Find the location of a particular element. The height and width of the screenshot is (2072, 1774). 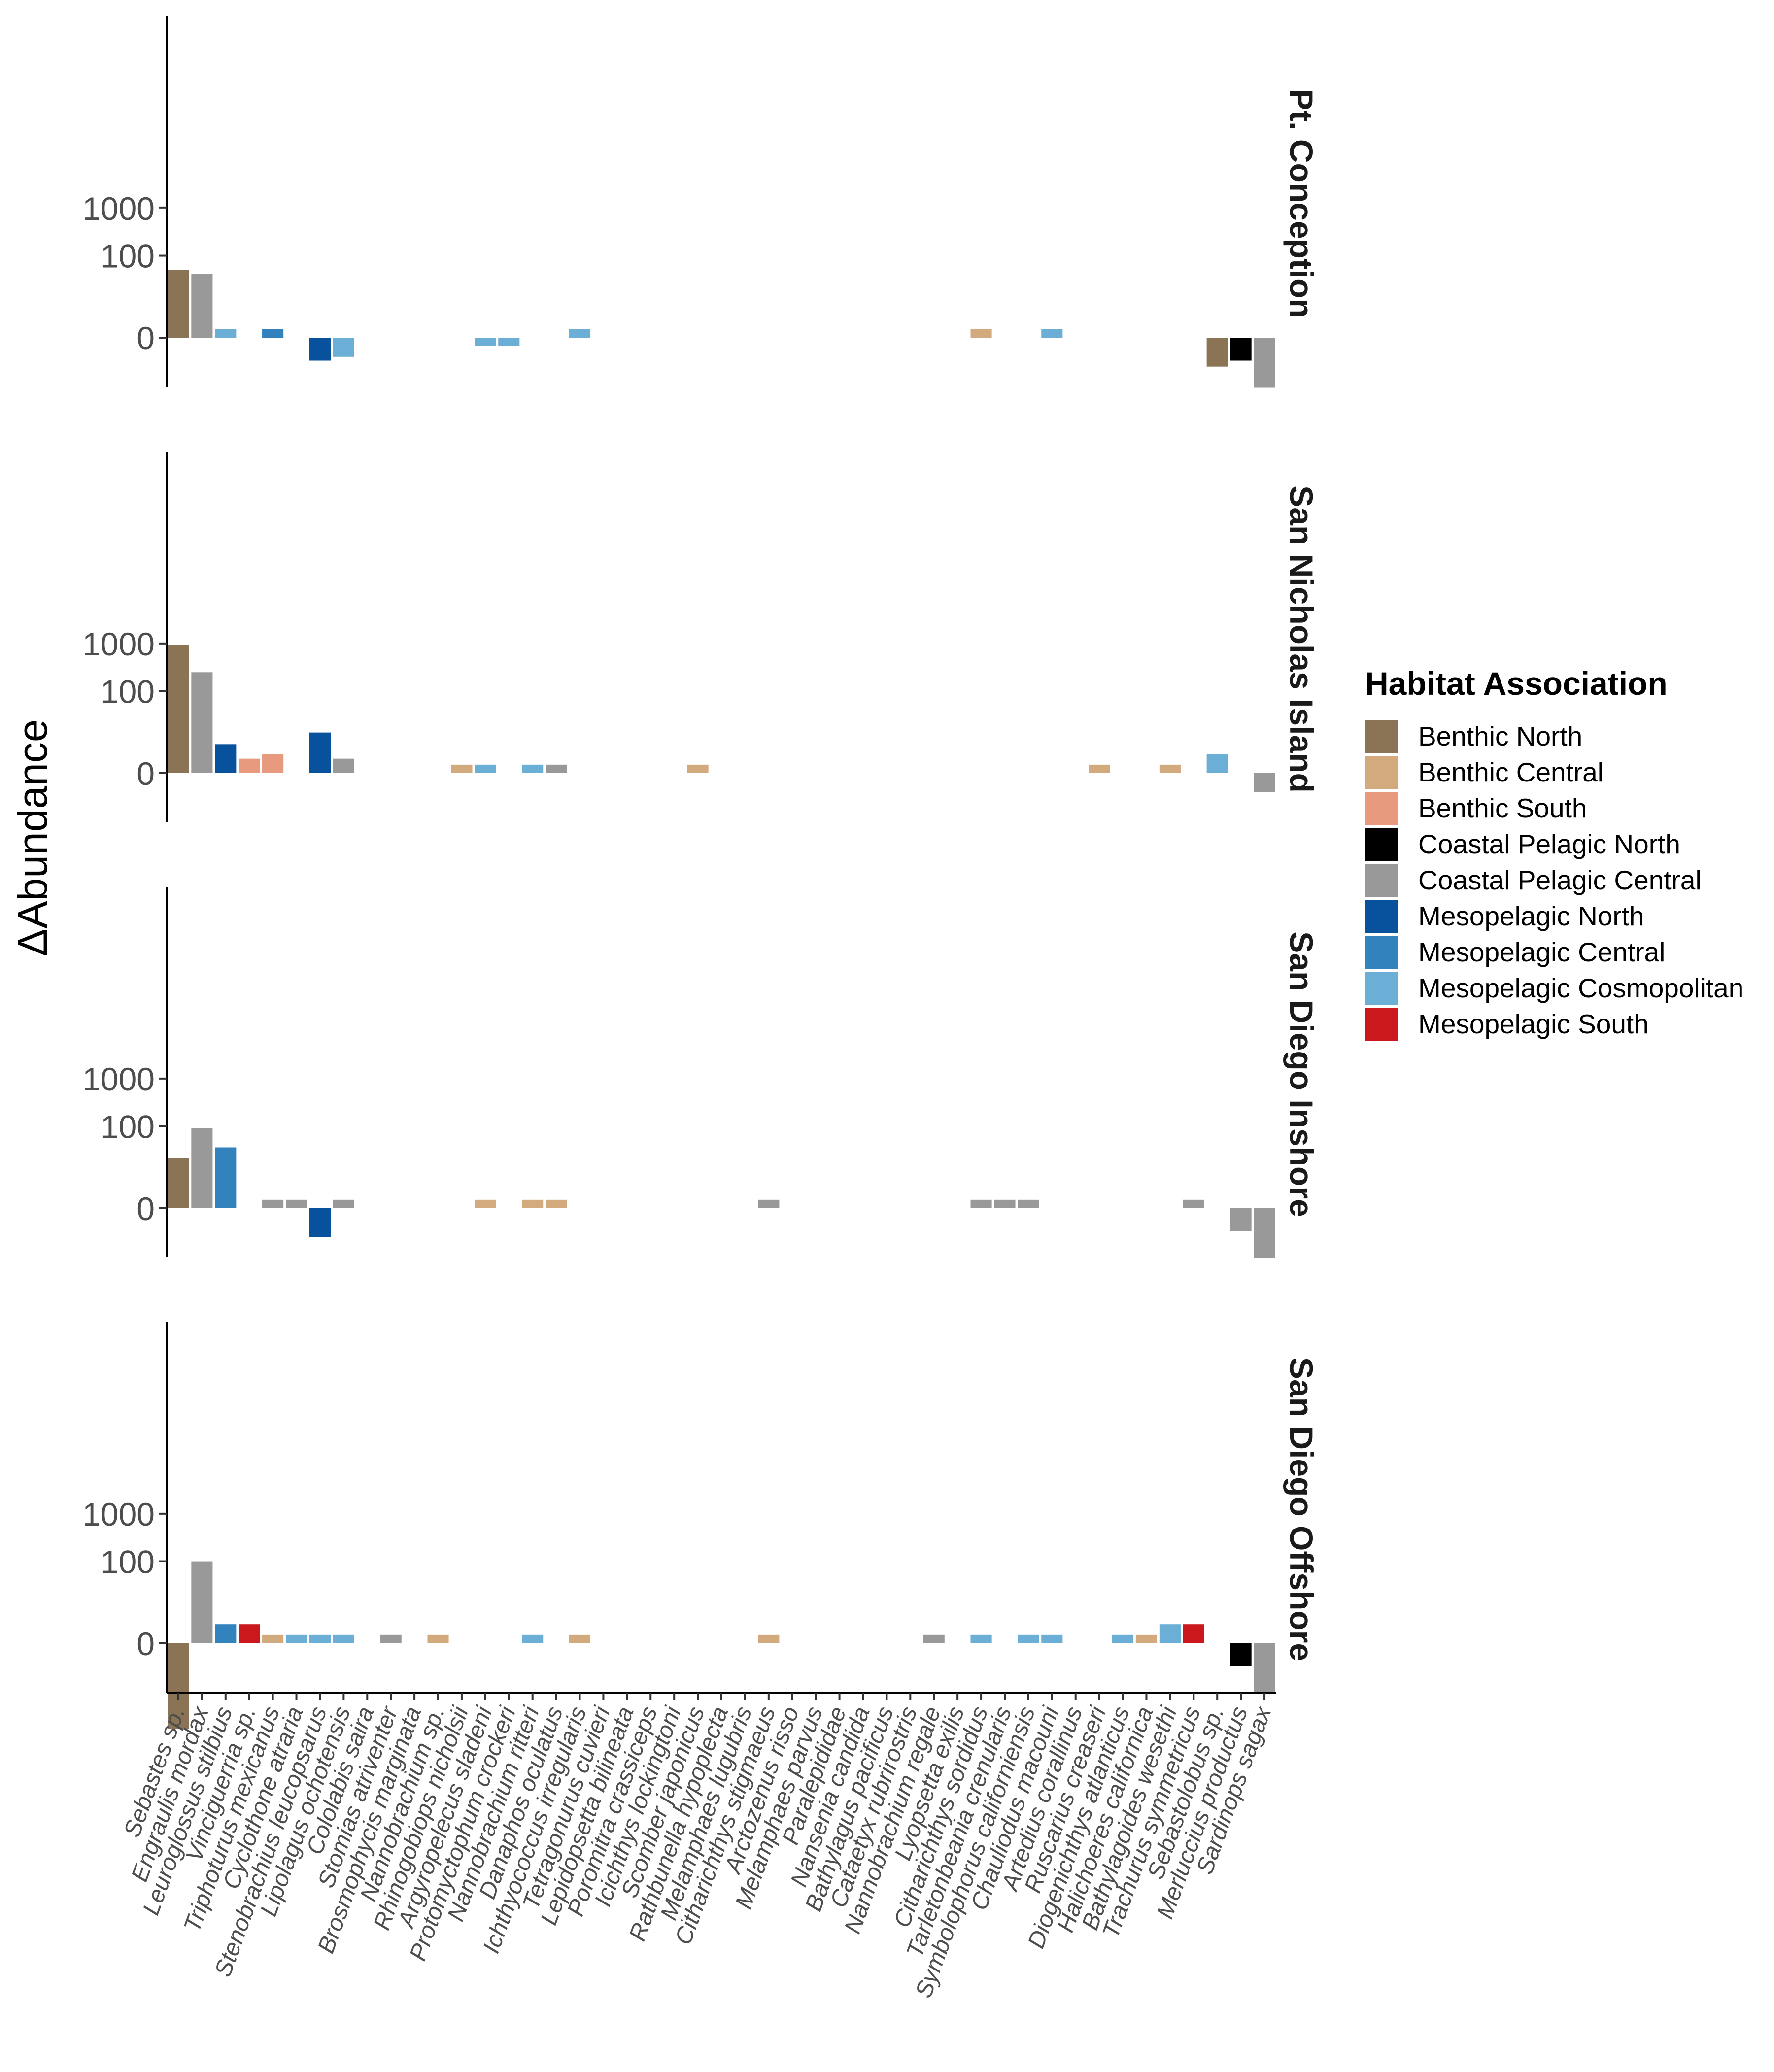

legend-label: Mesopelagic South is located at coordinates (1533, 1024).